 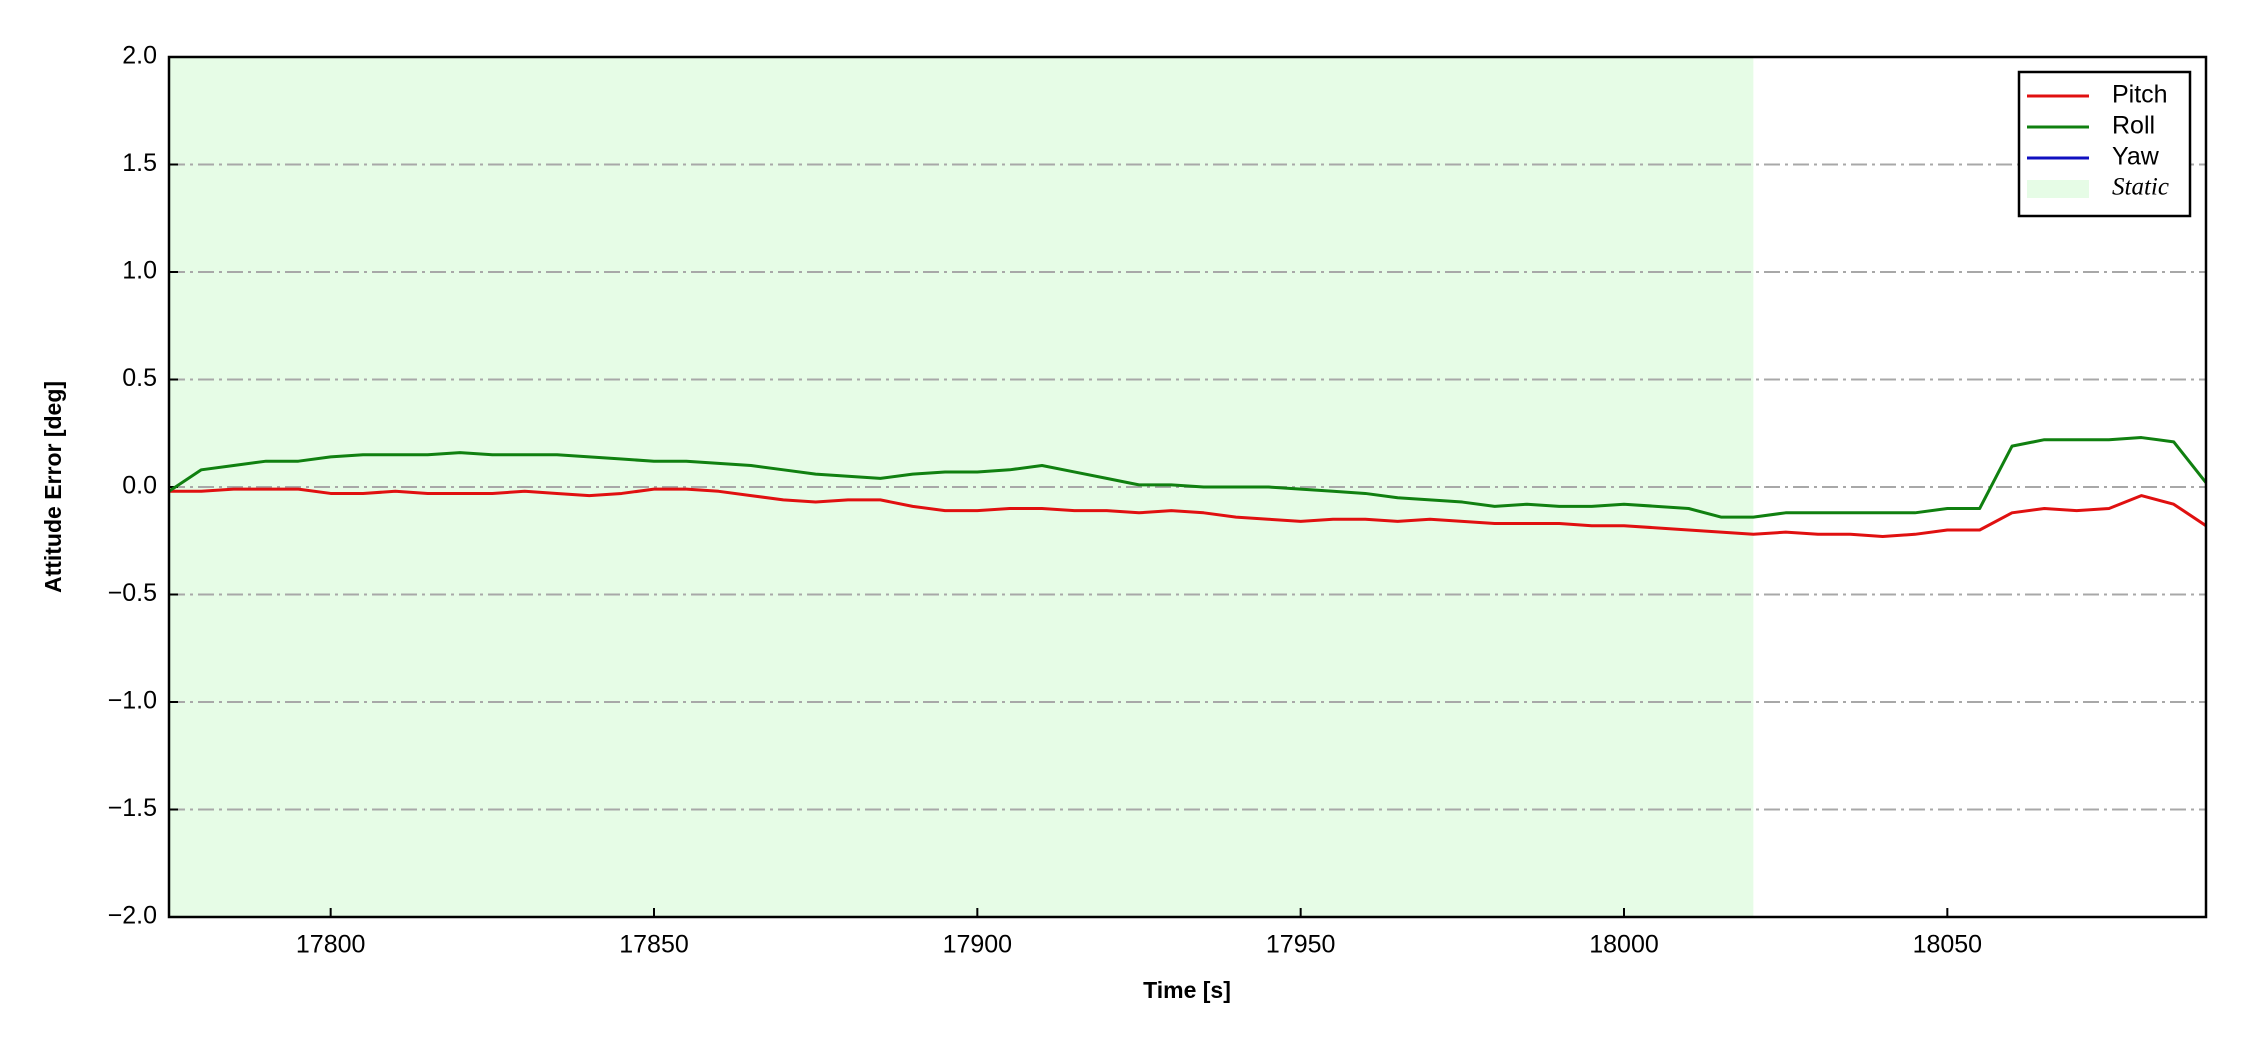 I want to click on y-axis-label: Attitude Error [deg], so click(x=53, y=487).